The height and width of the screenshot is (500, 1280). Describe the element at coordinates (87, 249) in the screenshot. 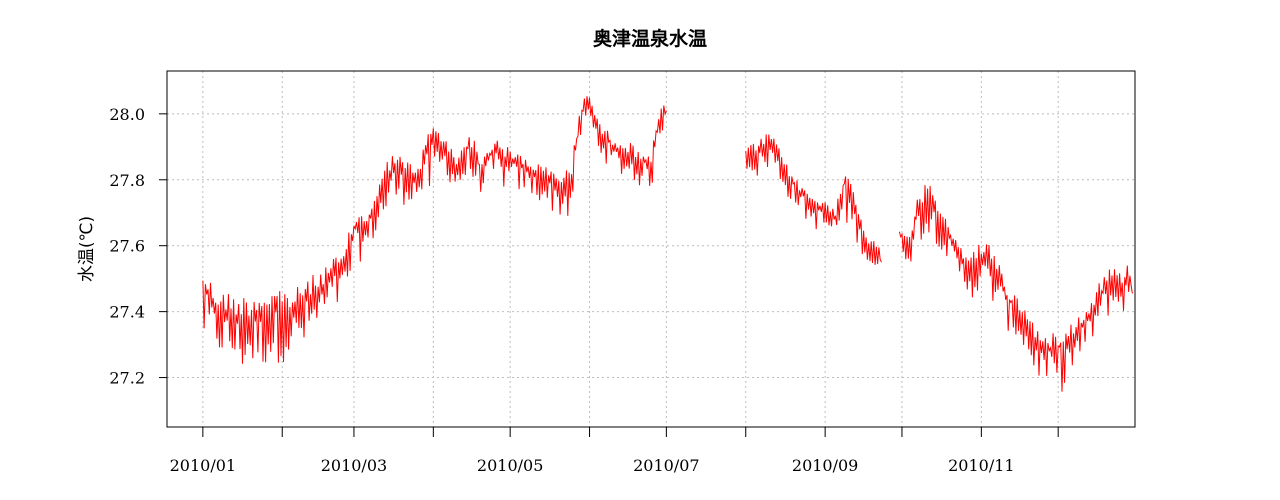

I see `y-axis-label: 水温(℃)` at that location.